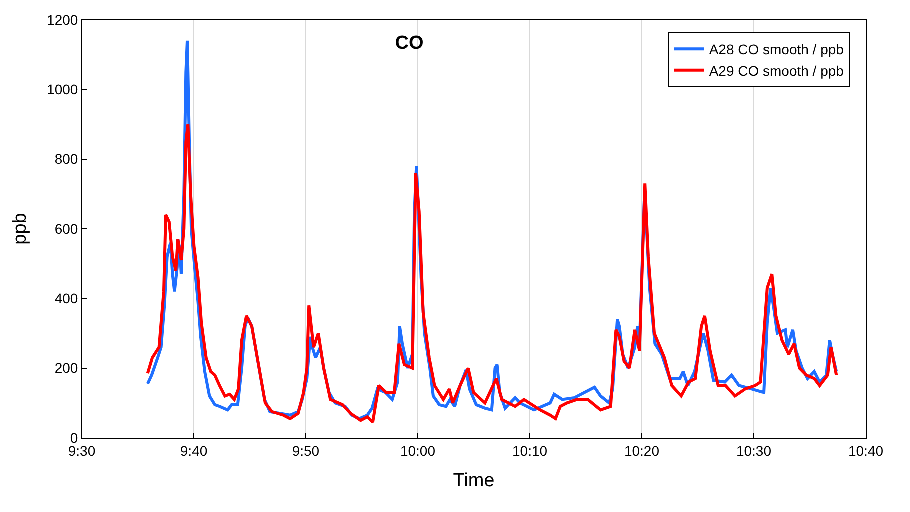  I want to click on x-tick-label: 10:00, so click(418, 450).